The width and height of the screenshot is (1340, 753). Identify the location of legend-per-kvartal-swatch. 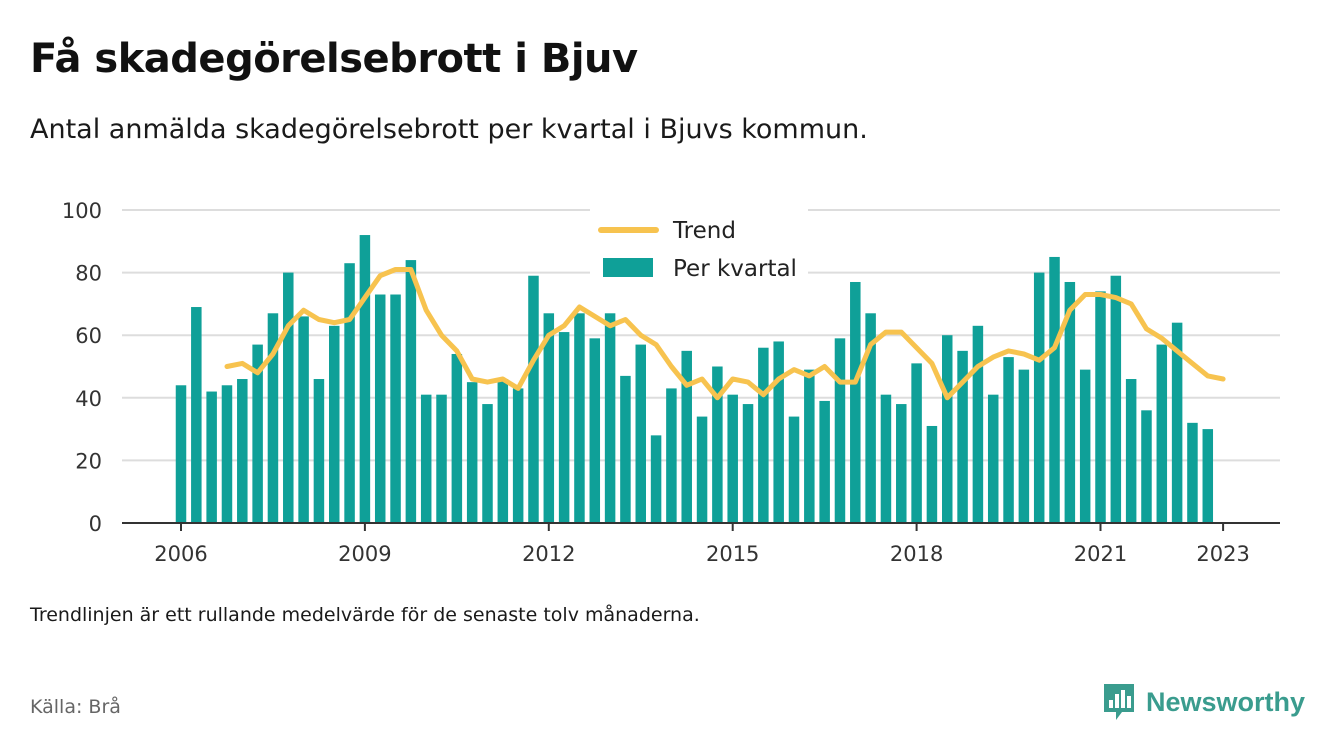
(628, 267).